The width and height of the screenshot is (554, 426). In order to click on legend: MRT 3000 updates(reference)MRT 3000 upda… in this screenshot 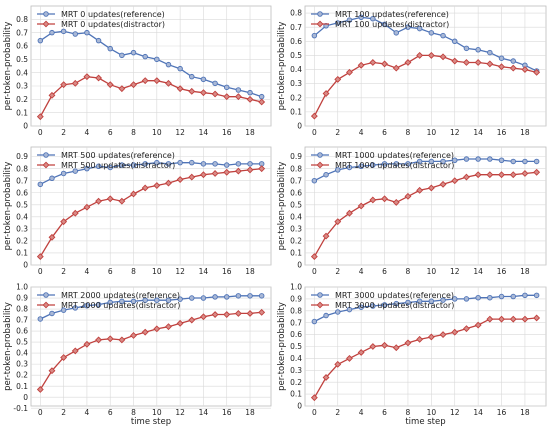, I will do `click(382, 300)`.